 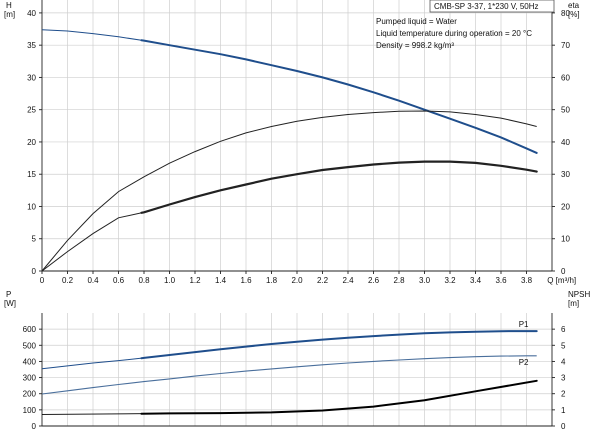 I want to click on right-tick-label: 2, so click(x=563, y=394).